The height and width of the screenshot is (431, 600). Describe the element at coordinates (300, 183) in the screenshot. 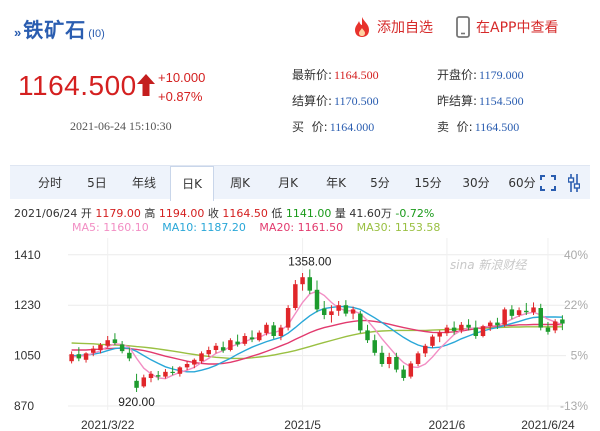

I see `period-tab-bar: 分时 5日 年线 日K 周K 月K 年K 5分 15分 30分 60分` at that location.